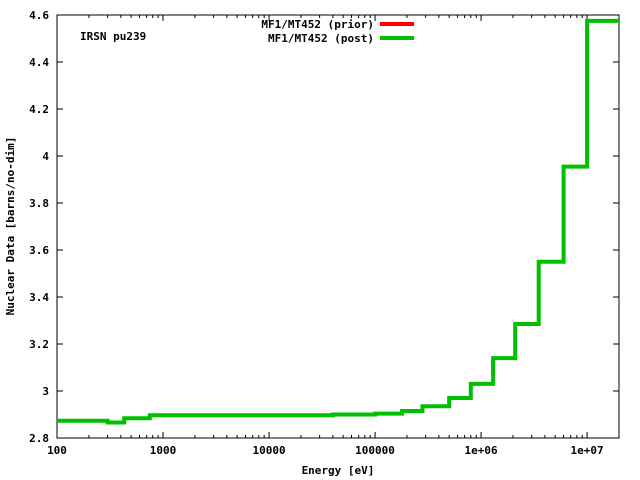 The height and width of the screenshot is (480, 640). Describe the element at coordinates (268, 450) in the screenshot. I see `x-tick-label: 10000` at that location.